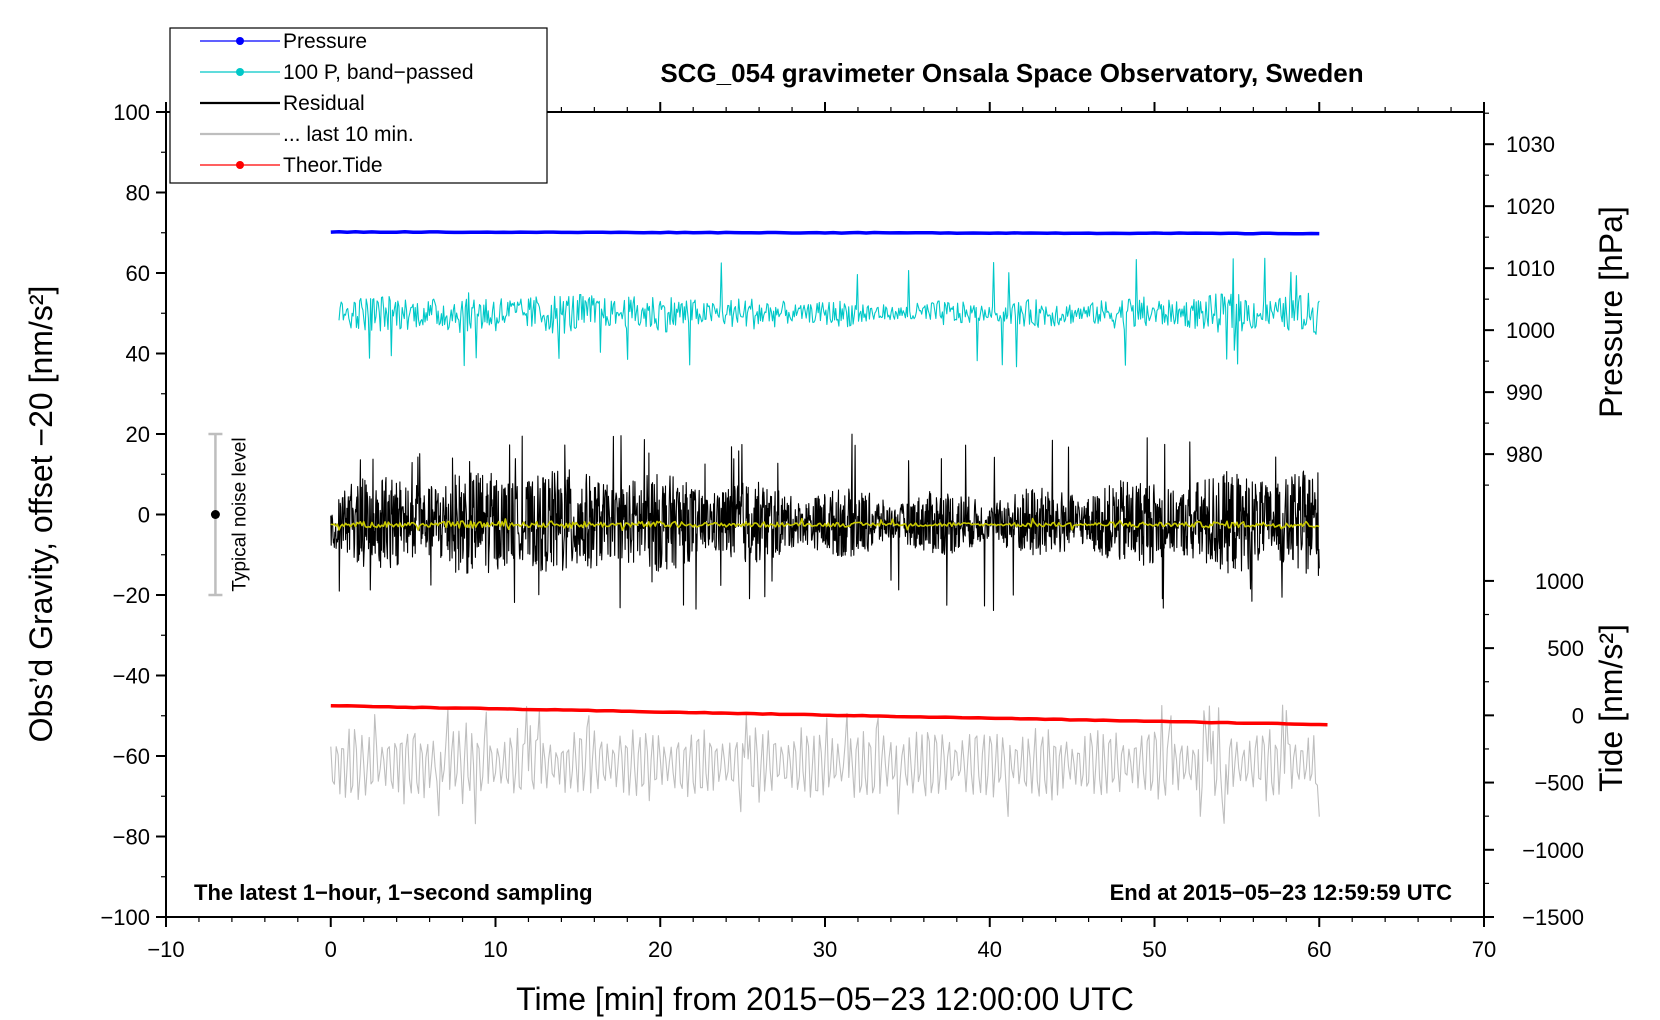 Image resolution: width=1660 pixels, height=1020 pixels. Describe the element at coordinates (131, 595) in the screenshot. I see `y-tick-label: −20` at that location.